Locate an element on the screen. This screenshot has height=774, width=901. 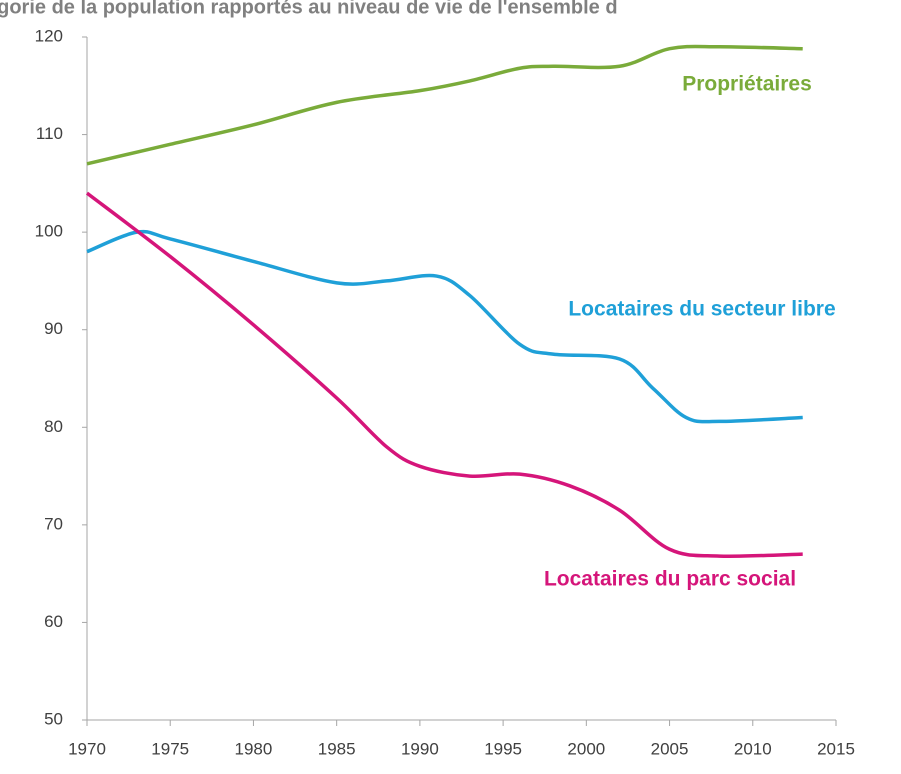
x-tick-label: 2010 is located at coordinates (753, 748).